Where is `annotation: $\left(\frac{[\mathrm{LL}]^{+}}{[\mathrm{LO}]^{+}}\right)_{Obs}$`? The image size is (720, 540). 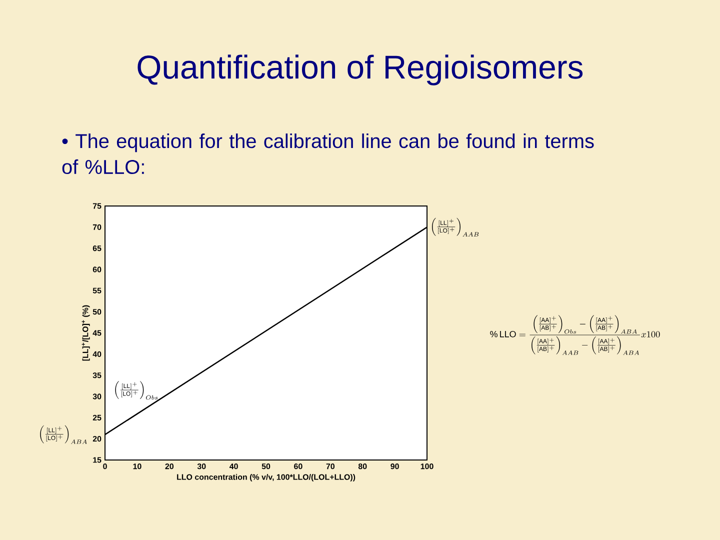 annotation: $\left(\frac{[\mathrm{LL}]^{+}}{[\mathrm{LO}]^{+}}\right)_{Obs}$ is located at coordinates (136, 390).